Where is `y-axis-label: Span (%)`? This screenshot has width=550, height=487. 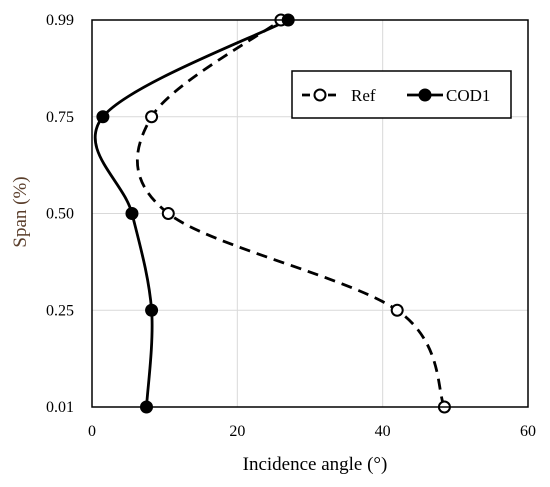 y-axis-label: Span (%) is located at coordinates (20, 211).